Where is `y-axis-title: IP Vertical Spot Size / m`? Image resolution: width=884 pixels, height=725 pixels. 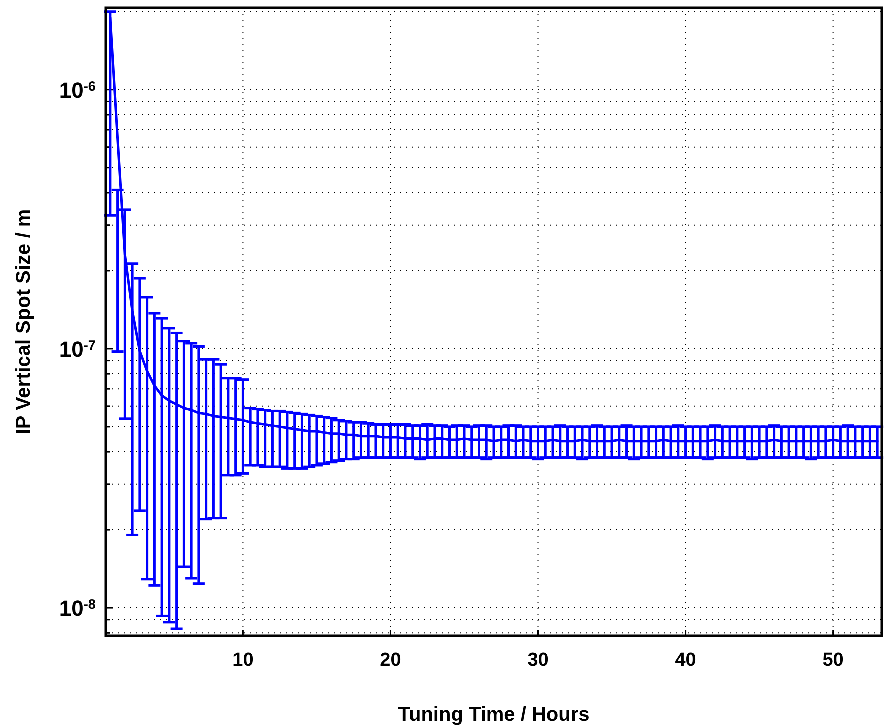 y-axis-title: IP Vertical Spot Size / m is located at coordinates (24, 322).